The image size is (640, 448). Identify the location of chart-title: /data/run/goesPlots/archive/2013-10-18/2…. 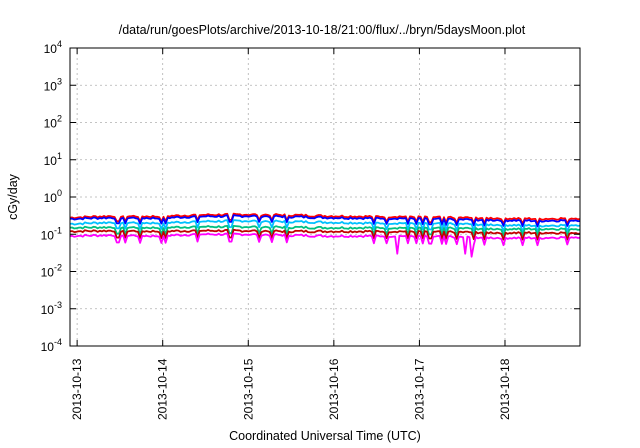
(322, 30).